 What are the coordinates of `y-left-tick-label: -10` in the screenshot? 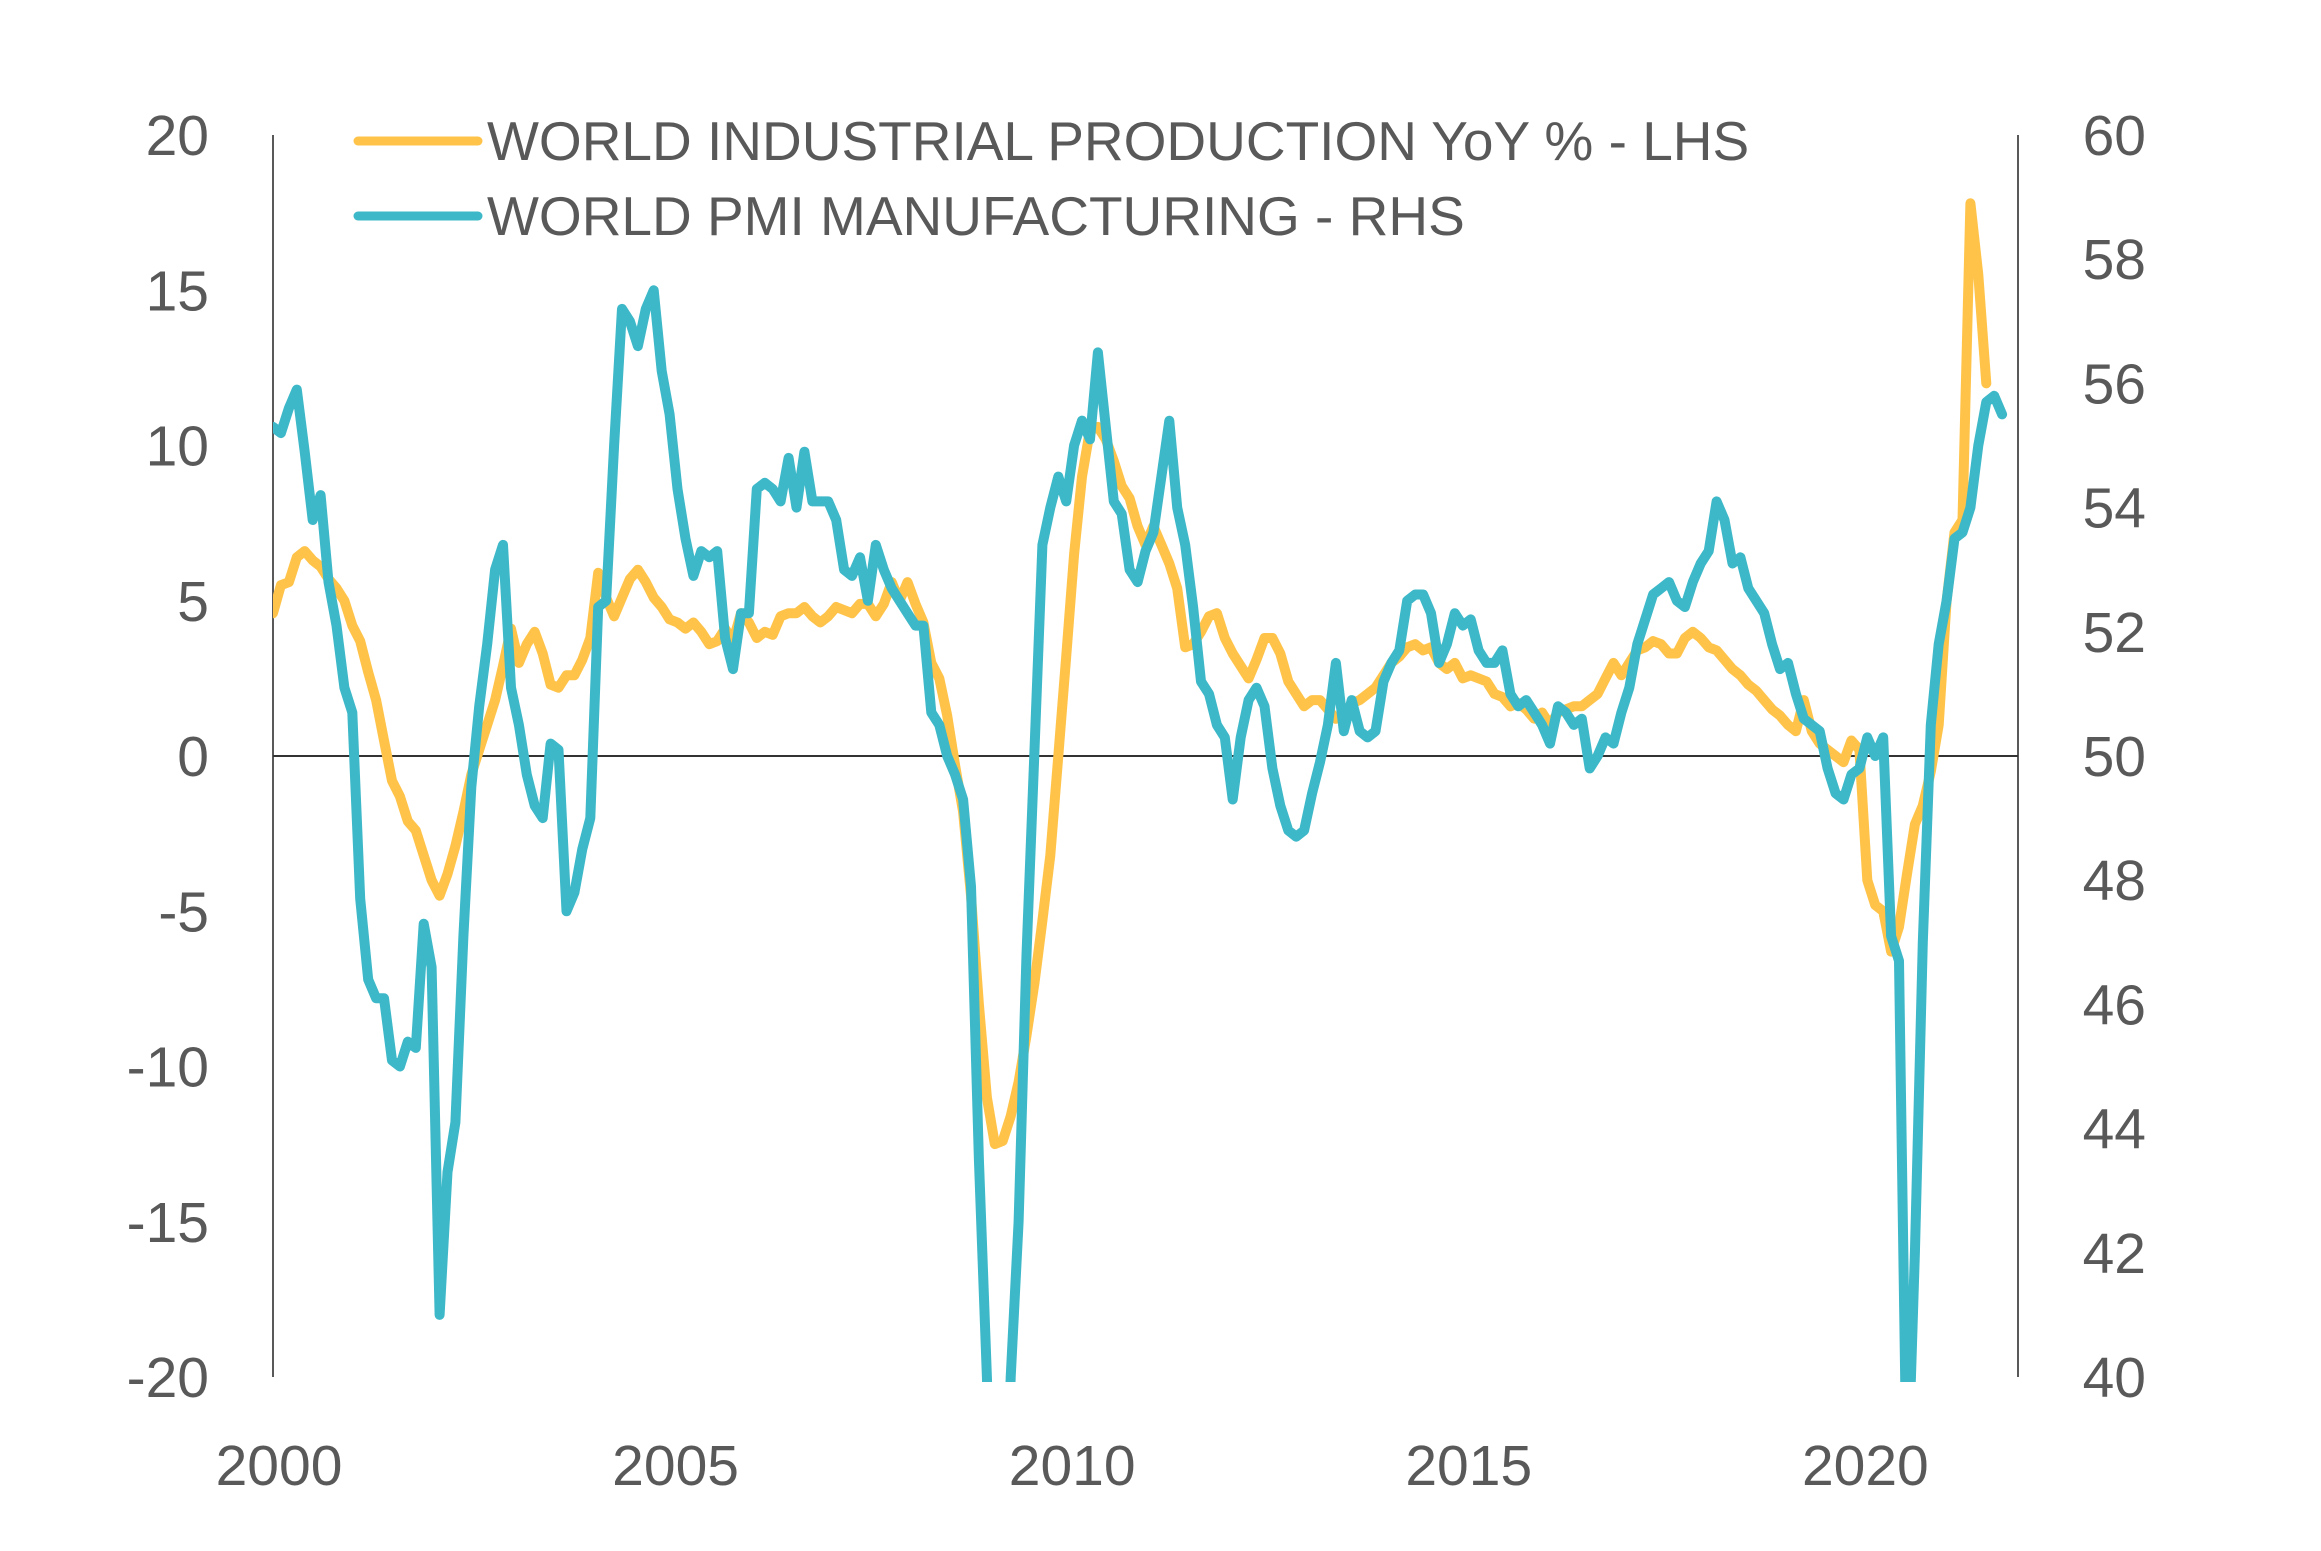 It's located at (168, 1068).